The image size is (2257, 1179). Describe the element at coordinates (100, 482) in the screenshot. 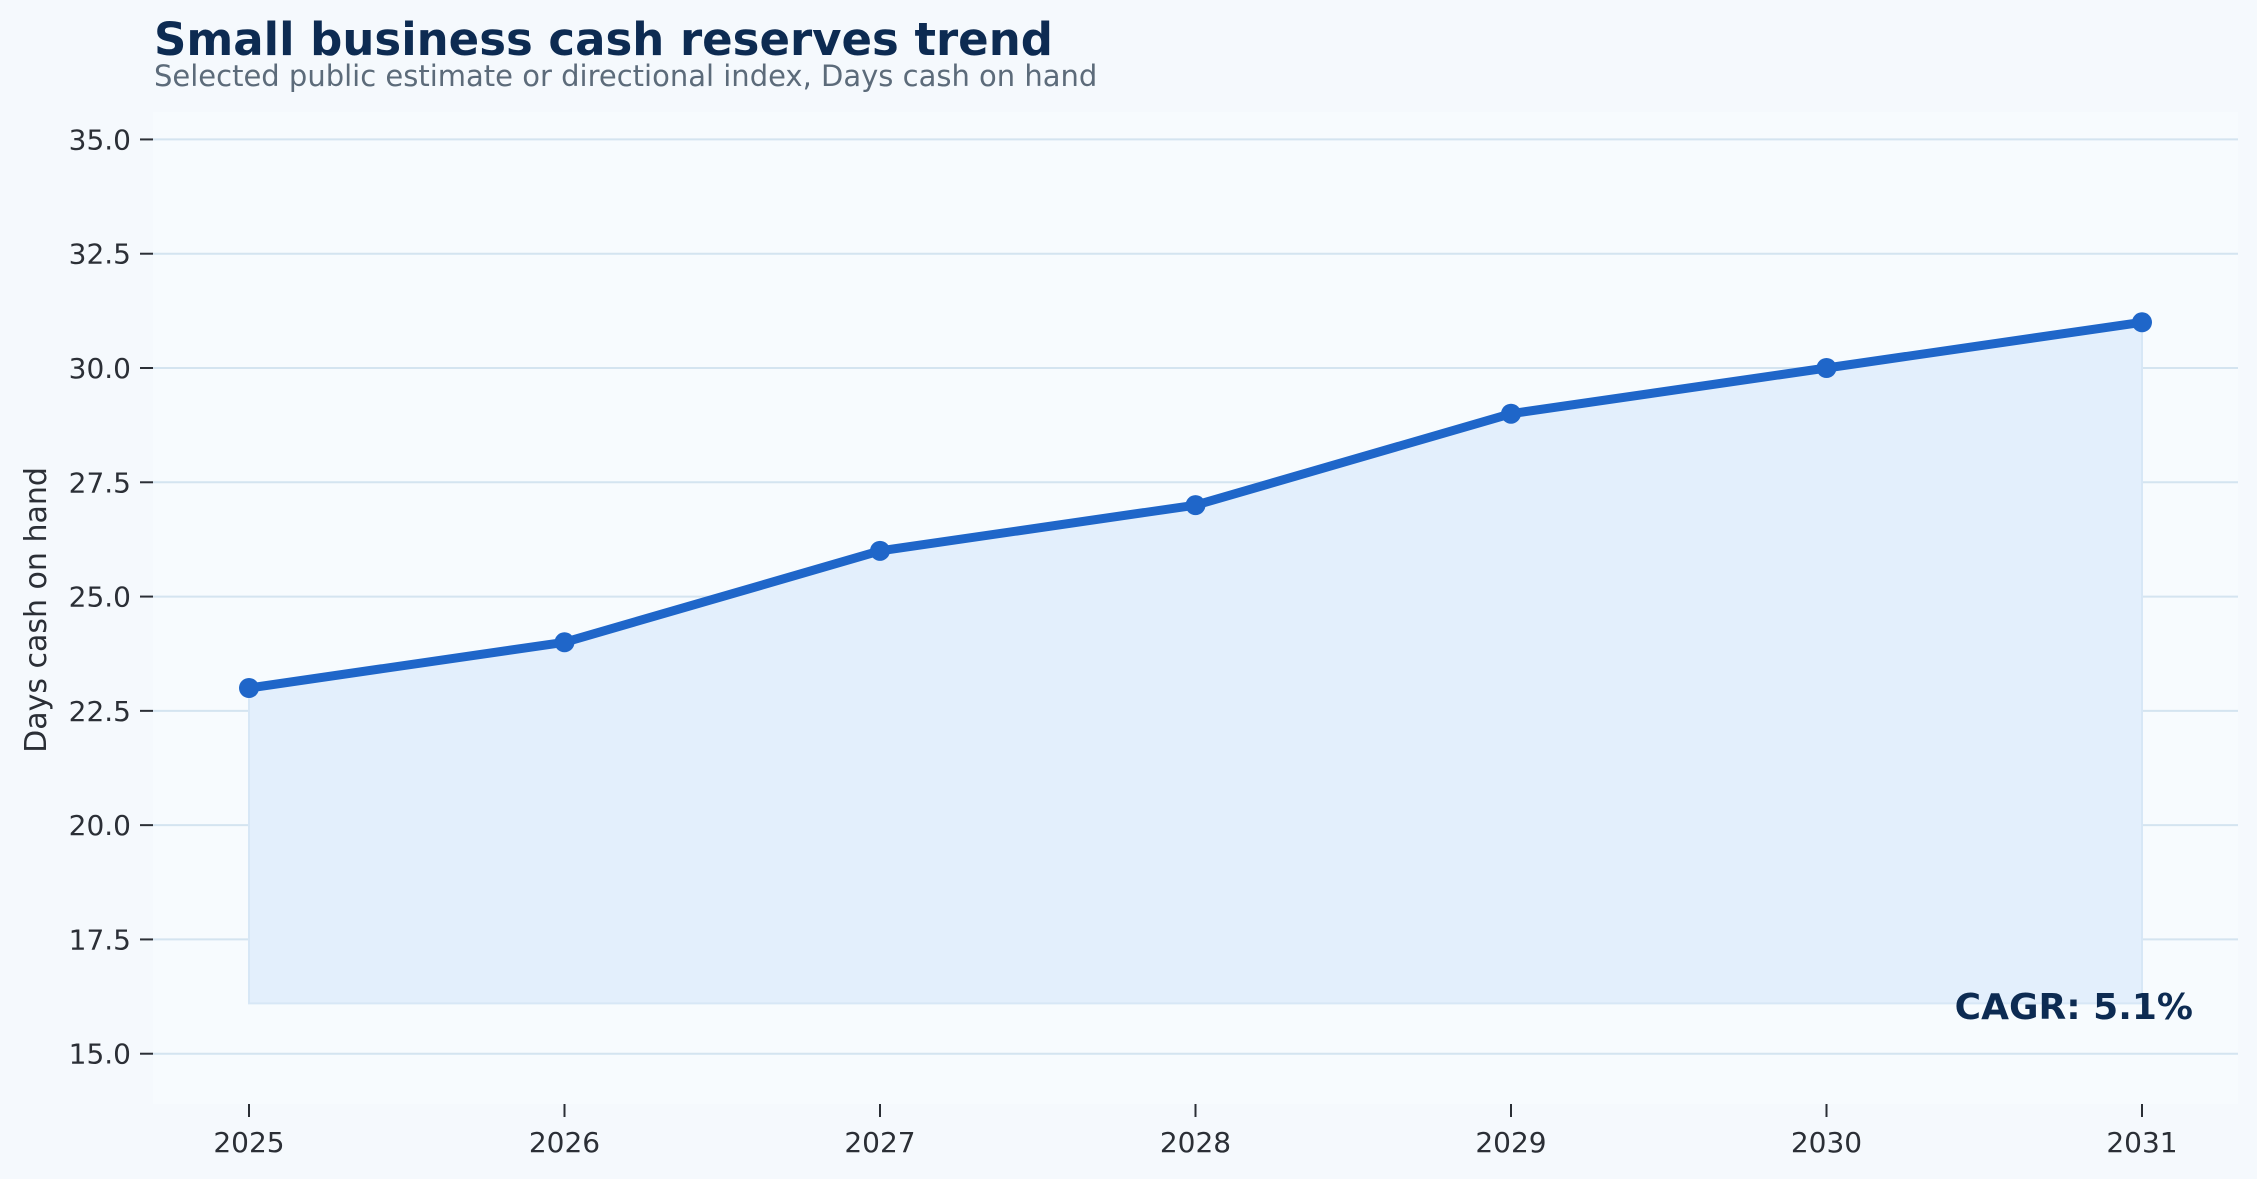

I see `y-tick-label: 27.5` at that location.